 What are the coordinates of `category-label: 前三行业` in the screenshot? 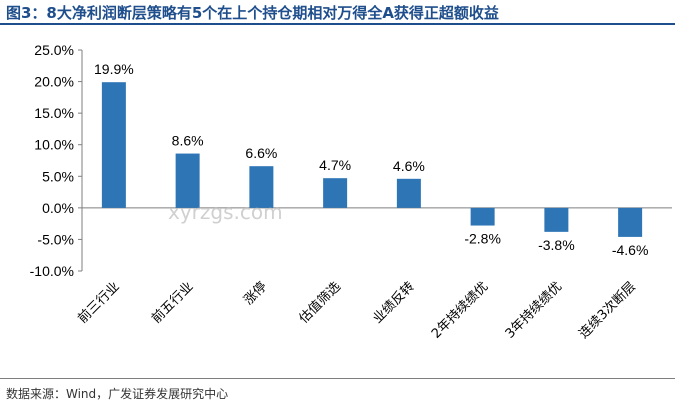 It's located at (99, 303).